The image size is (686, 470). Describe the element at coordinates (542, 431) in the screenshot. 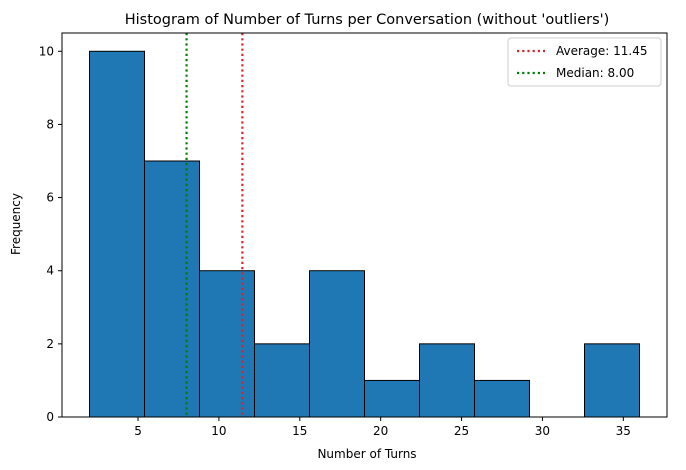

I see `x-tick-label: 30` at that location.